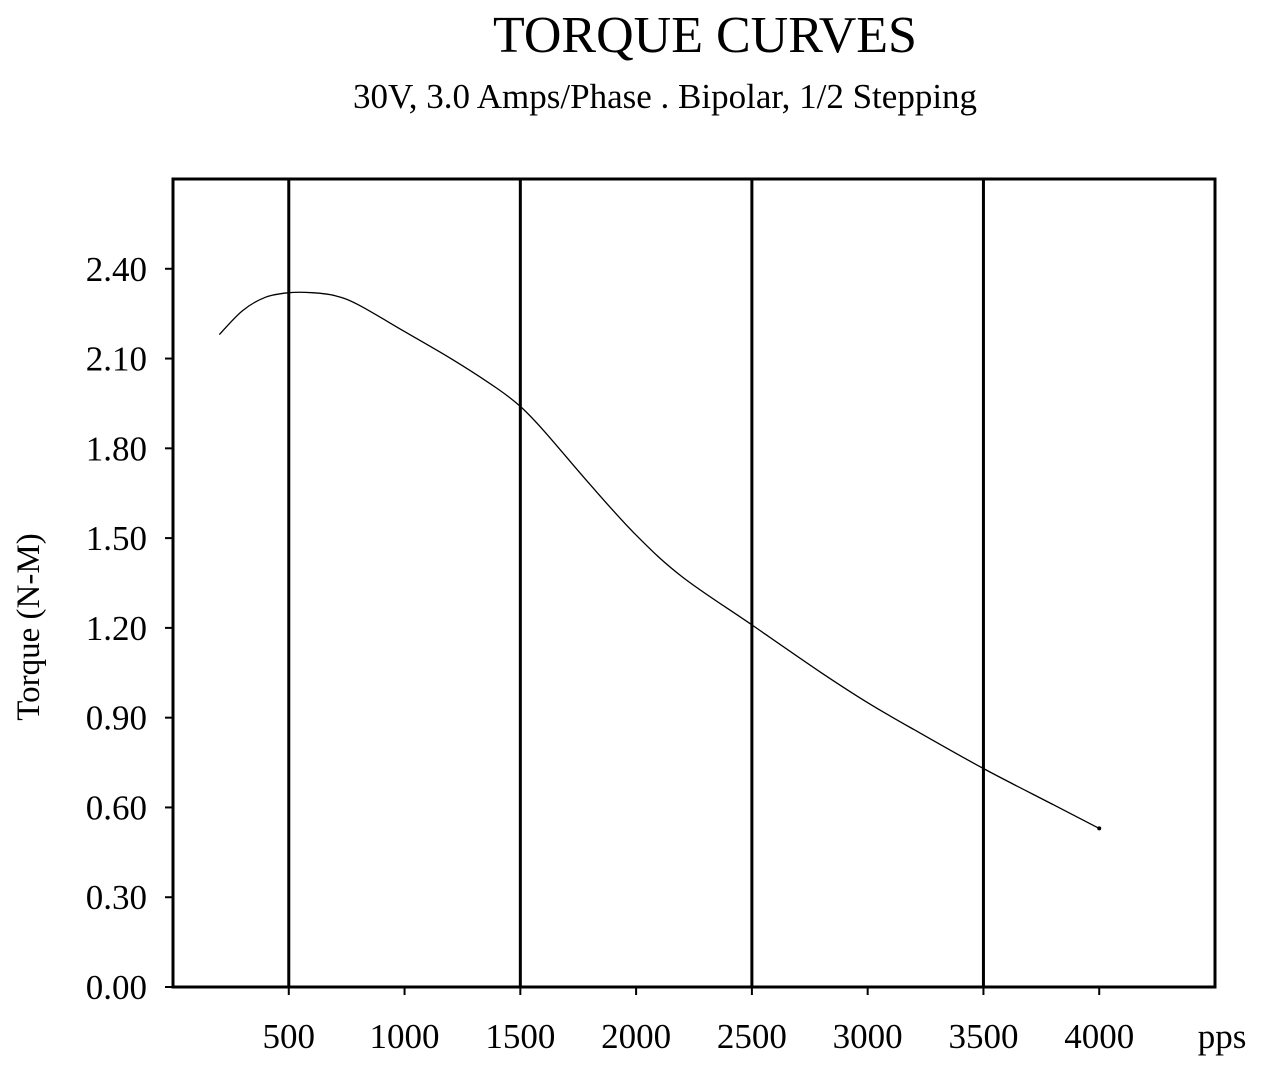 This screenshot has width=1280, height=1075. Describe the element at coordinates (636, 1036) in the screenshot. I see `x-tick-label: 2000` at that location.